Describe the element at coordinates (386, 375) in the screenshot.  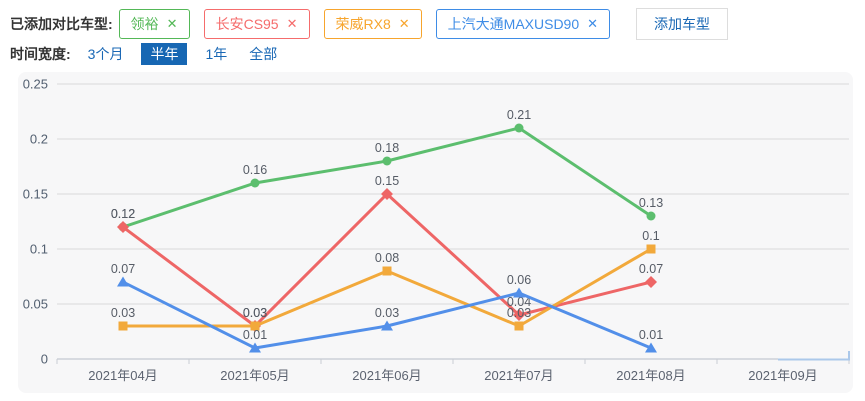
I see `x-axis-label: 2021年06月` at that location.